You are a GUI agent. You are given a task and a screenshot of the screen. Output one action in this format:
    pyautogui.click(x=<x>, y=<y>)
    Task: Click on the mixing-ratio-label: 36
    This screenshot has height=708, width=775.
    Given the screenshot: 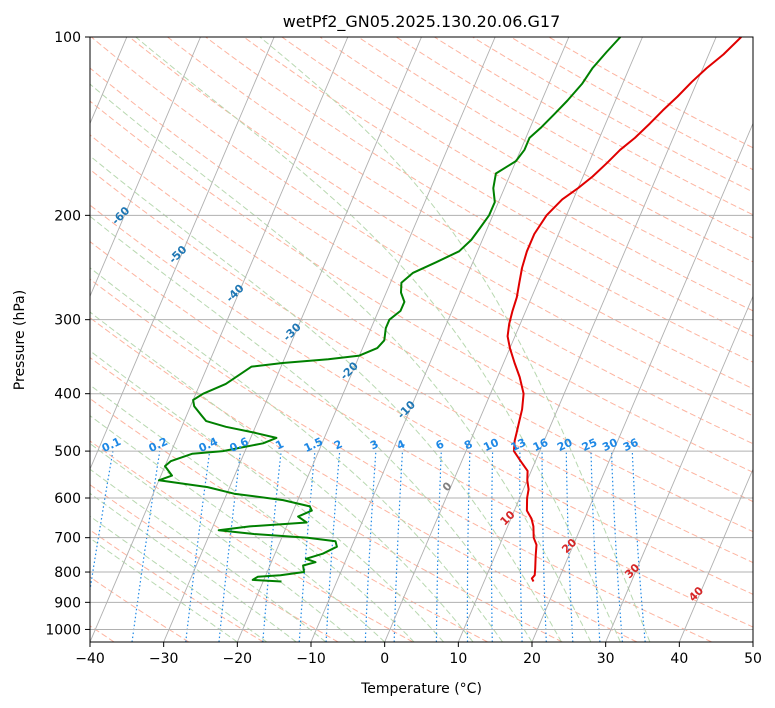 What is the action you would take?
    pyautogui.click(x=631, y=445)
    